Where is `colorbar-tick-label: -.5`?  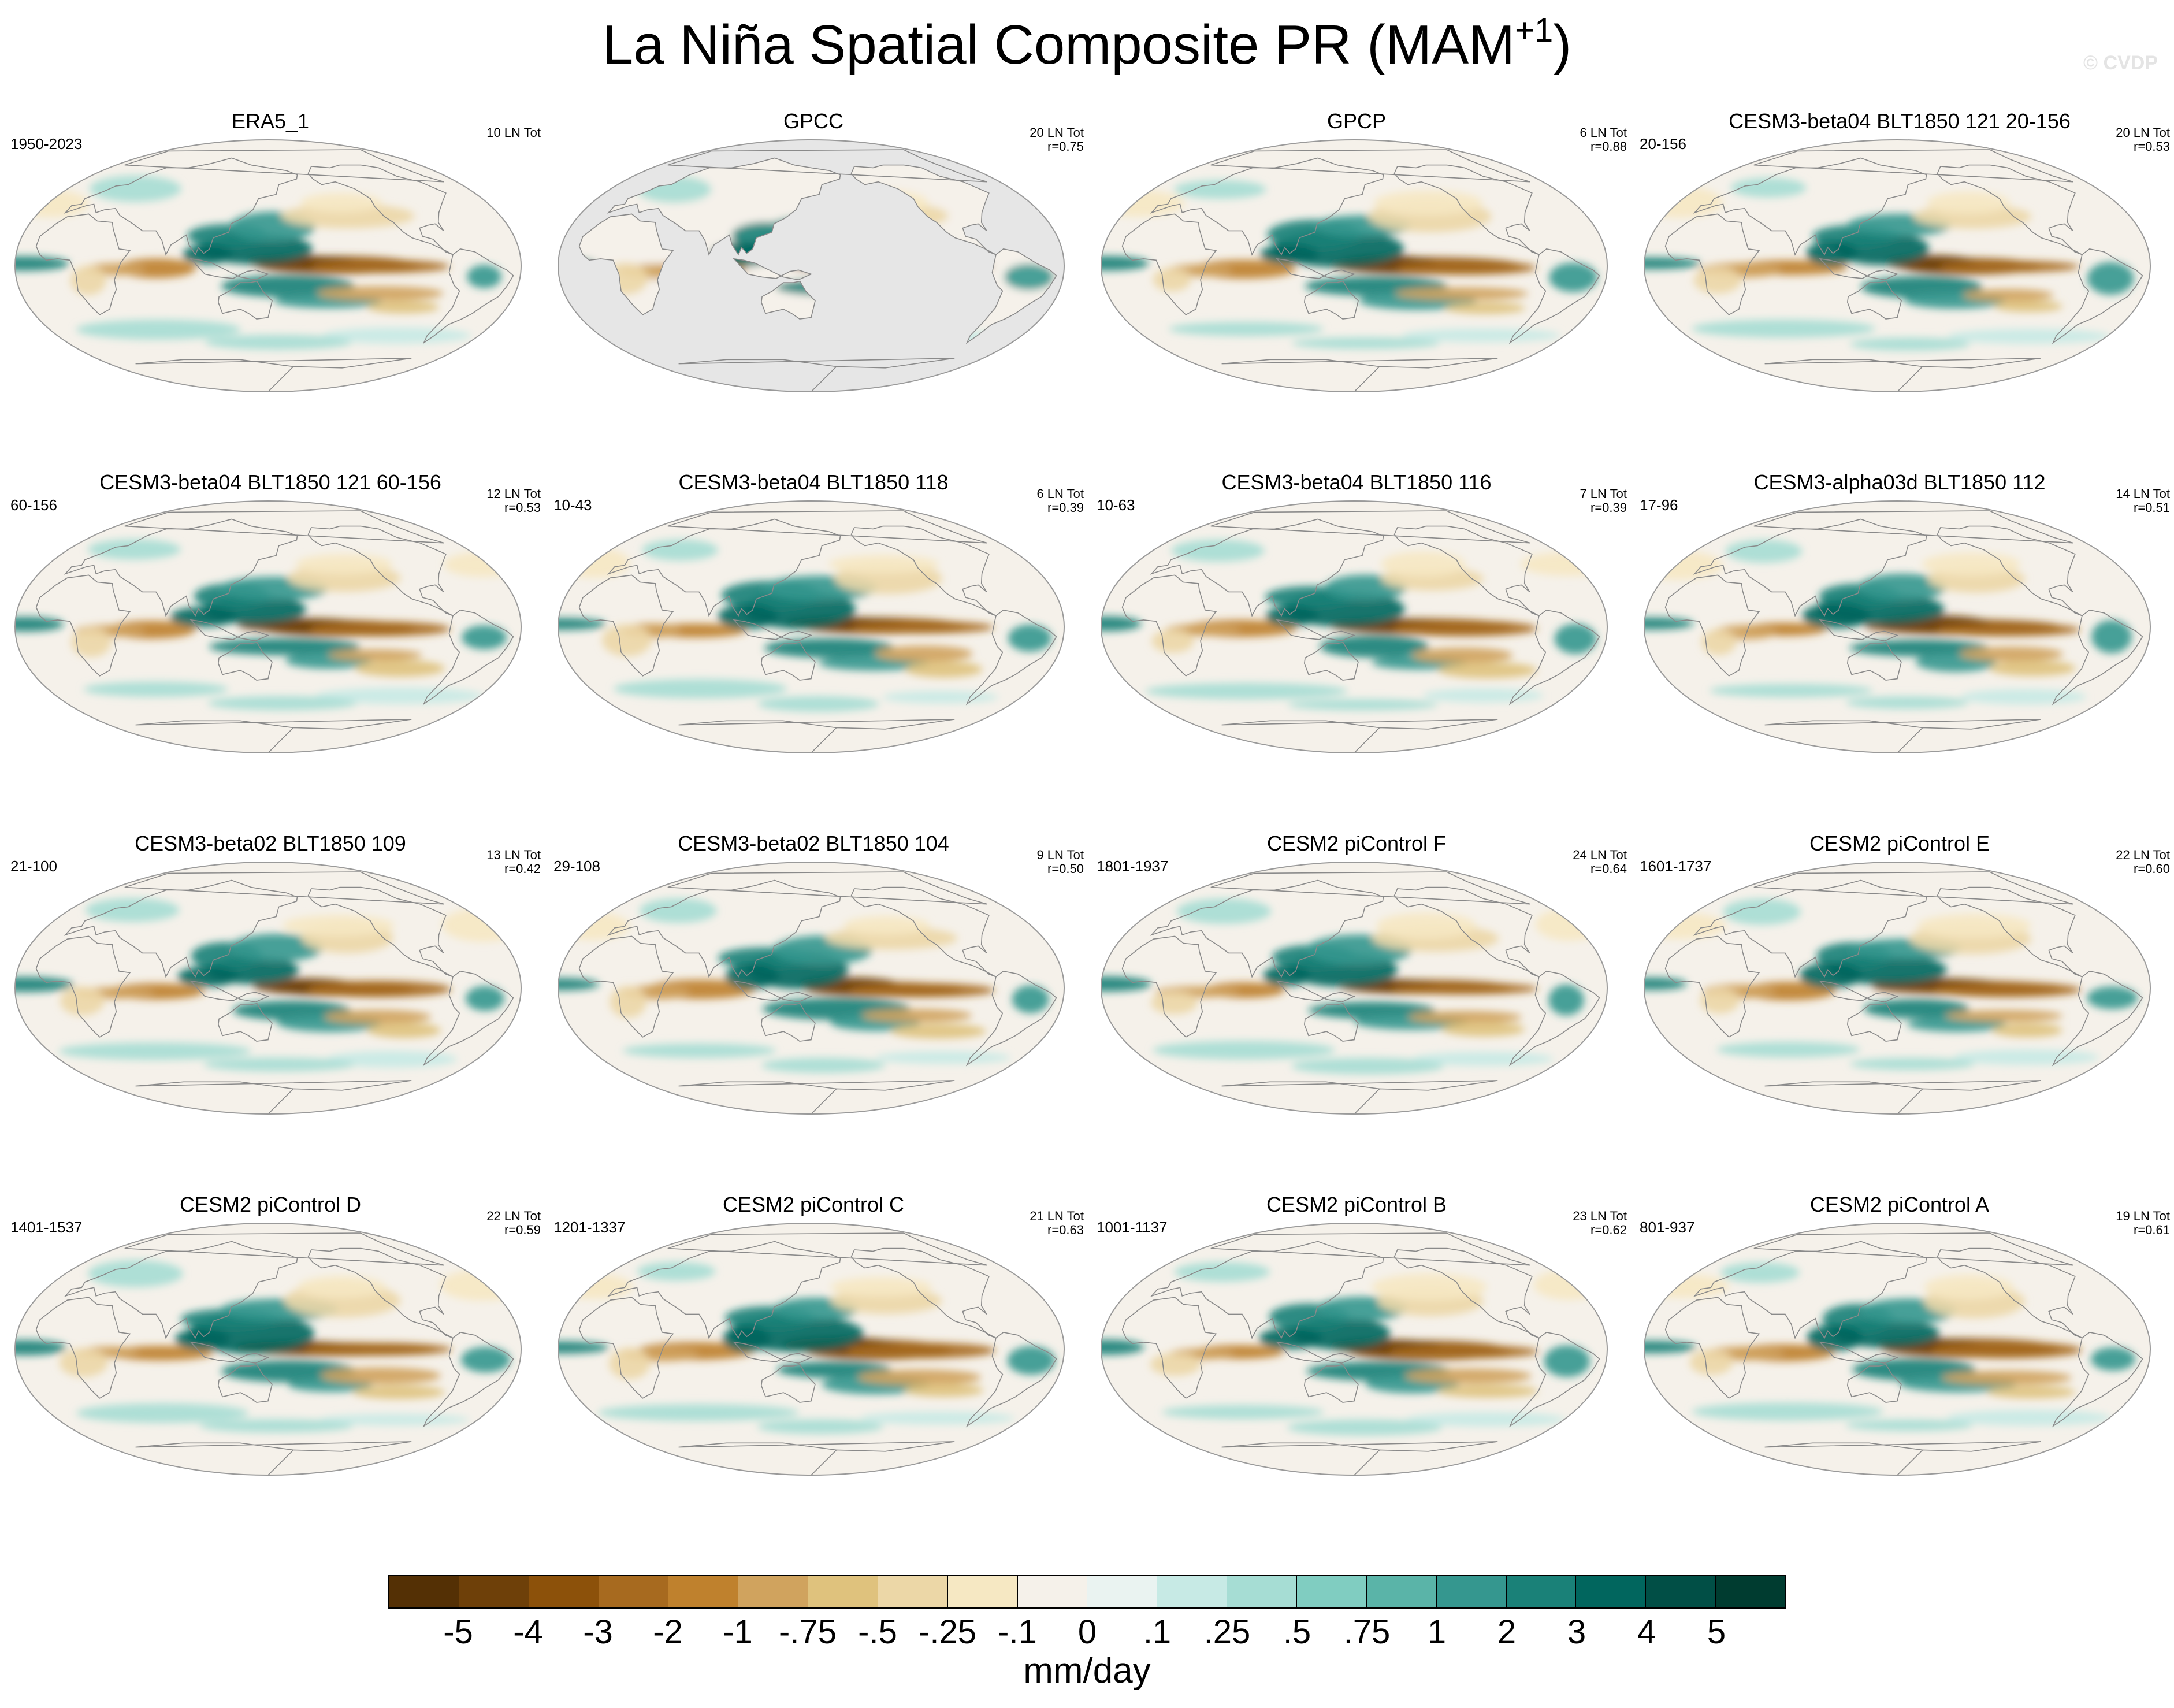
colorbar-tick-label: -.5 is located at coordinates (877, 1632).